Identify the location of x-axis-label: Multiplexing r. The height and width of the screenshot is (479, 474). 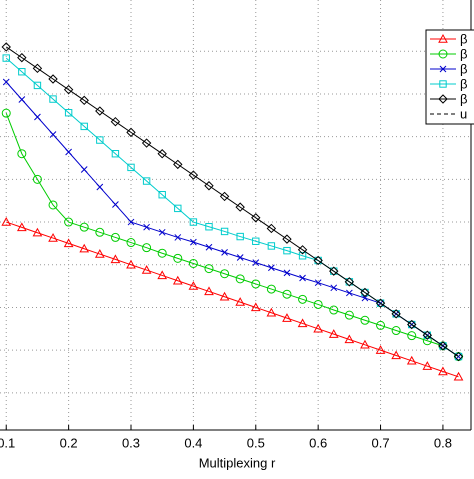
(237, 462).